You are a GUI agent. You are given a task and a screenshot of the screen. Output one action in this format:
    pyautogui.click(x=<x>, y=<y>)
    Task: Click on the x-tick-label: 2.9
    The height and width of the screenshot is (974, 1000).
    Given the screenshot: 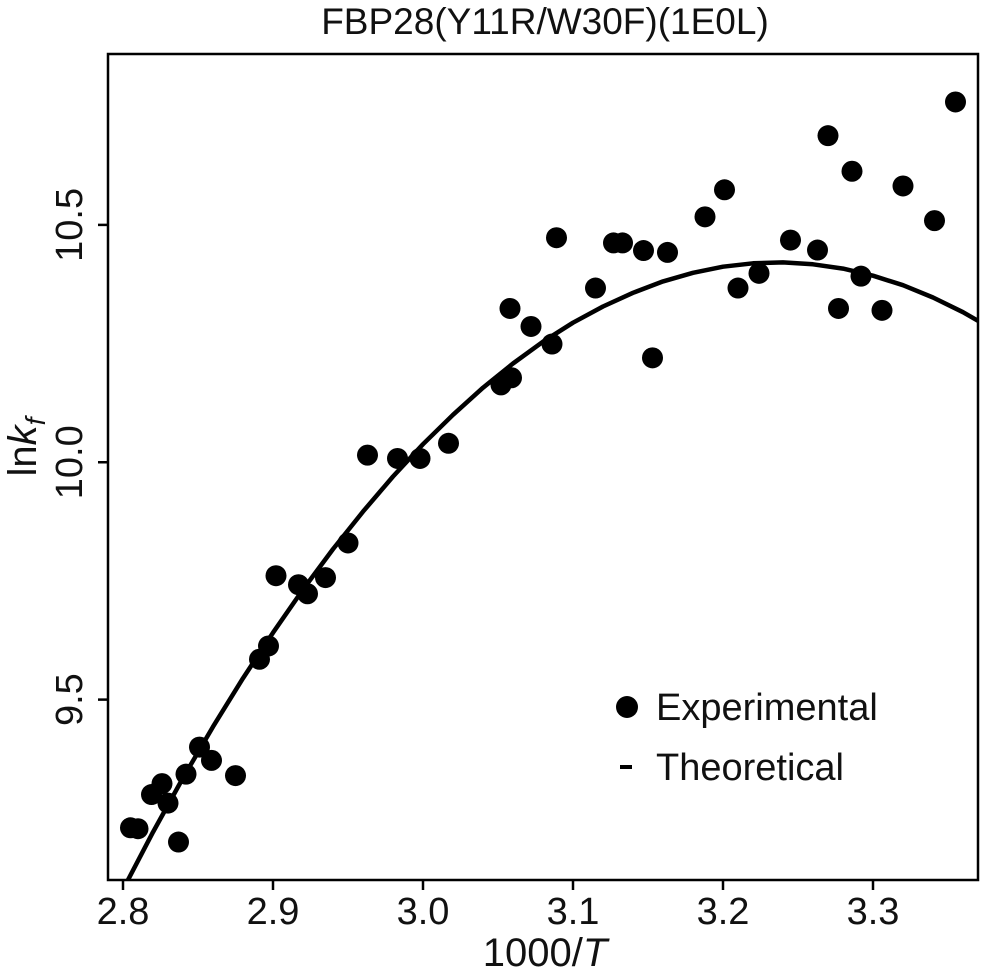 What is the action you would take?
    pyautogui.click(x=273, y=912)
    